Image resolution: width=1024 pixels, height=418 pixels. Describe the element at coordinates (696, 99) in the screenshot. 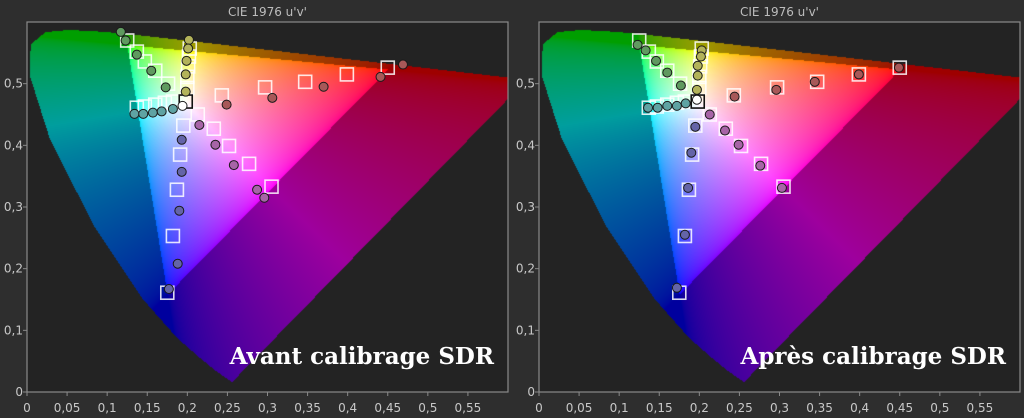

I see `measured-white-point` at that location.